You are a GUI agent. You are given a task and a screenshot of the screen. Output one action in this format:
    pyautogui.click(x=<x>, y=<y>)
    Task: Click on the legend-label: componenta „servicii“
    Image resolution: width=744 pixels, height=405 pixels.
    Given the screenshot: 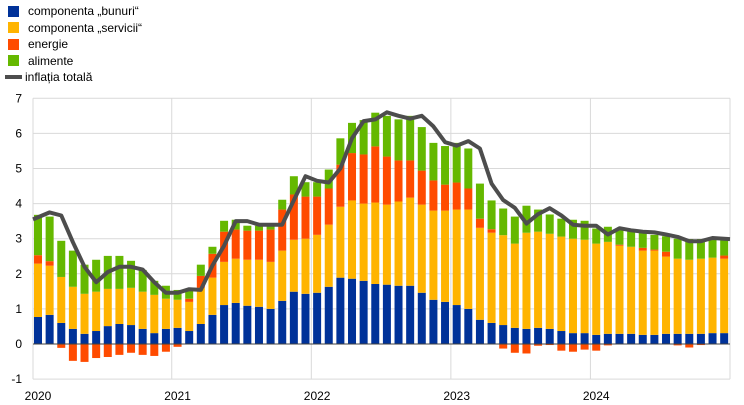 What is the action you would take?
    pyautogui.click(x=85, y=27)
    